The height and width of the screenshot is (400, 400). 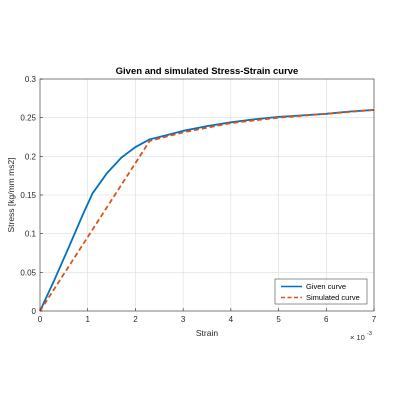 I want to click on x-tick-label: 1, so click(x=87, y=319).